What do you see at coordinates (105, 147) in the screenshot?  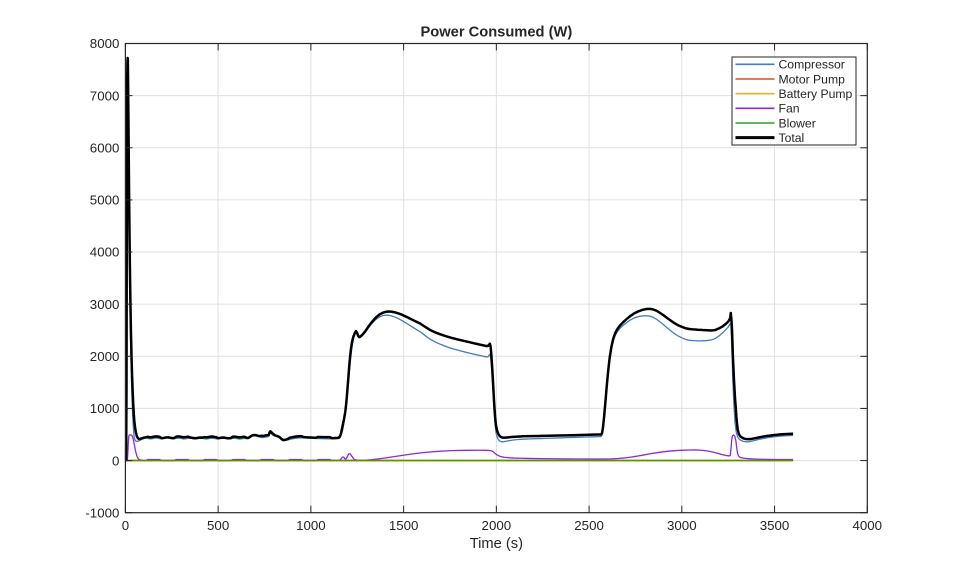 I see `svg-text: 6000` at bounding box center [105, 147].